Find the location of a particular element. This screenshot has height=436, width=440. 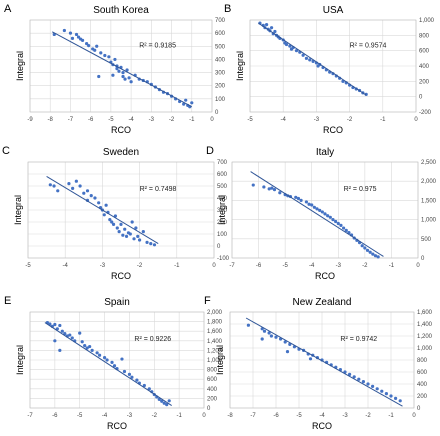

x-tick-label: -4 is located at coordinates (66, 266).